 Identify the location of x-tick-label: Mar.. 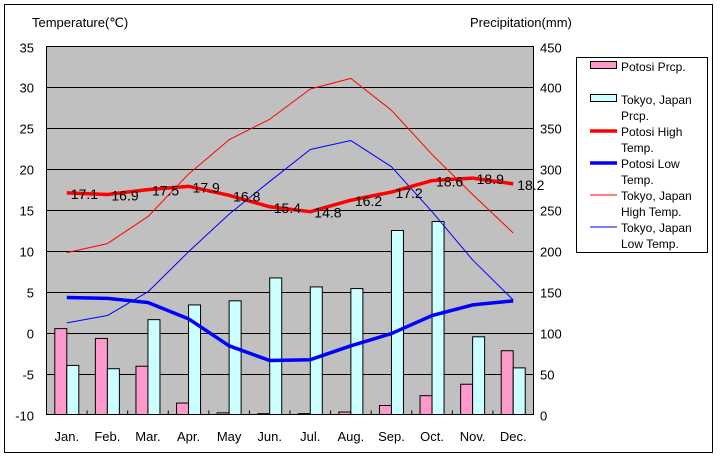
(147, 436).